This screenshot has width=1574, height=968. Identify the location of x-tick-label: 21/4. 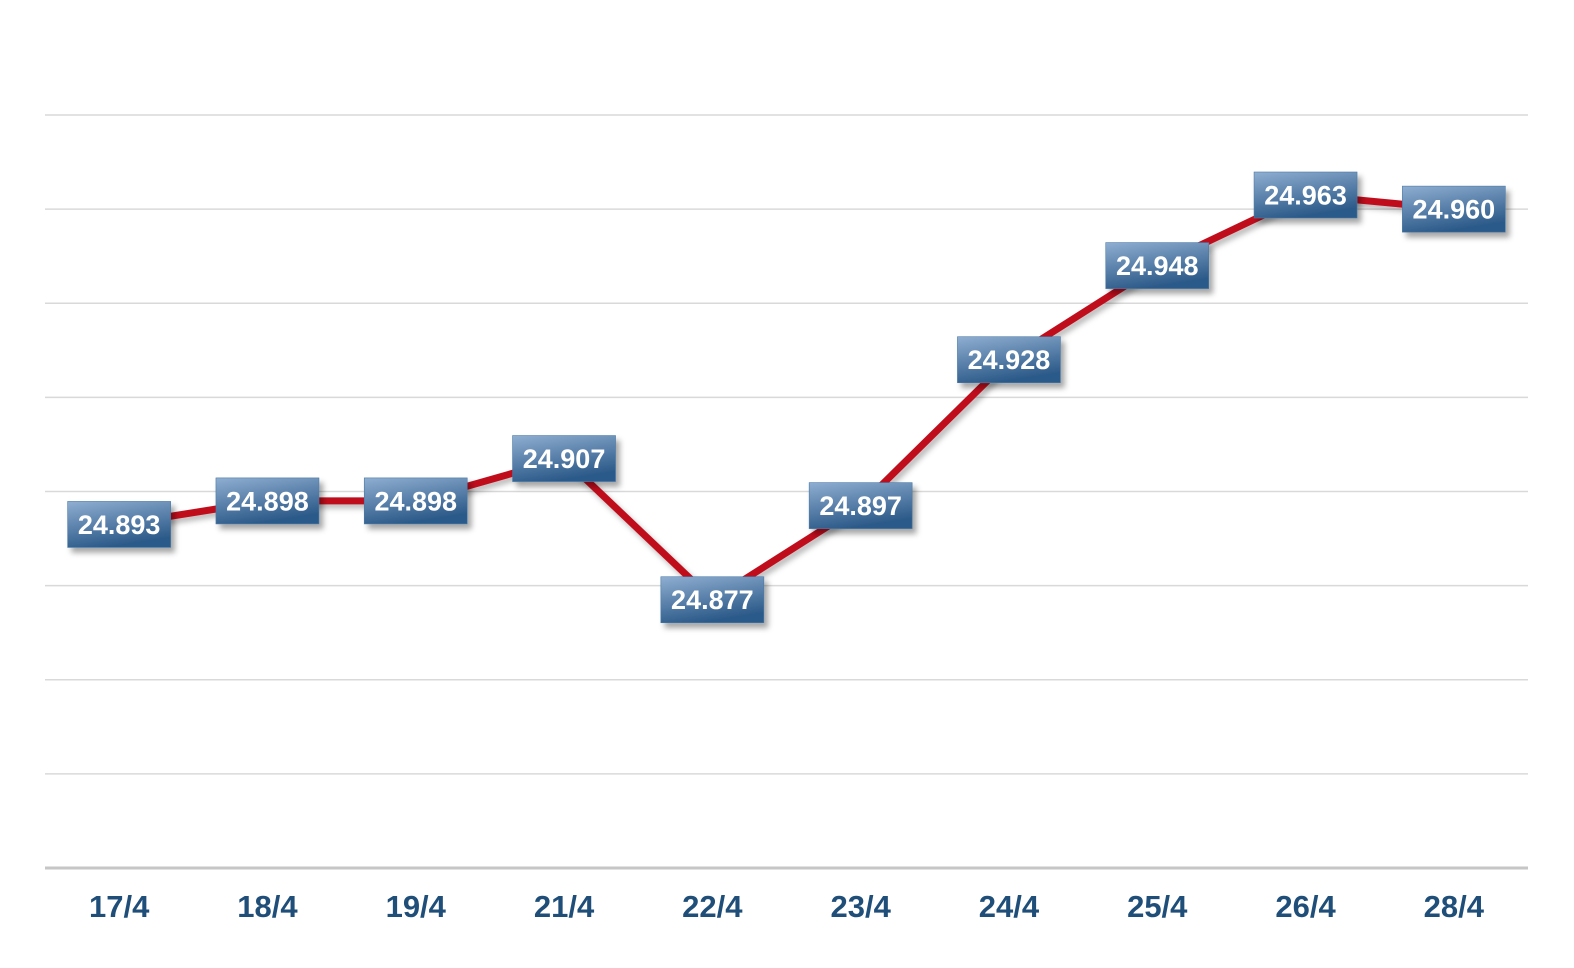
(564, 906).